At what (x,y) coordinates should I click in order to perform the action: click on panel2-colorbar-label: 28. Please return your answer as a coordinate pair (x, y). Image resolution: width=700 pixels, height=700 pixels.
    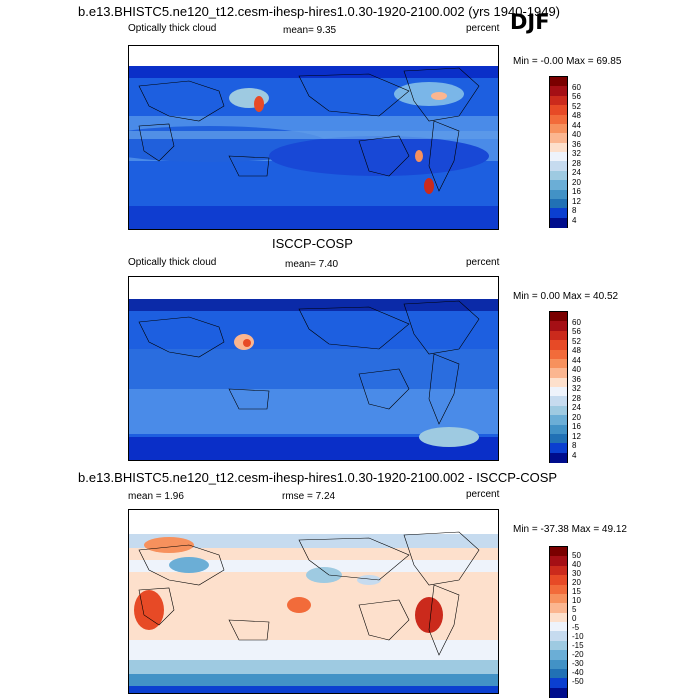
    Looking at the image, I should click on (576, 398).